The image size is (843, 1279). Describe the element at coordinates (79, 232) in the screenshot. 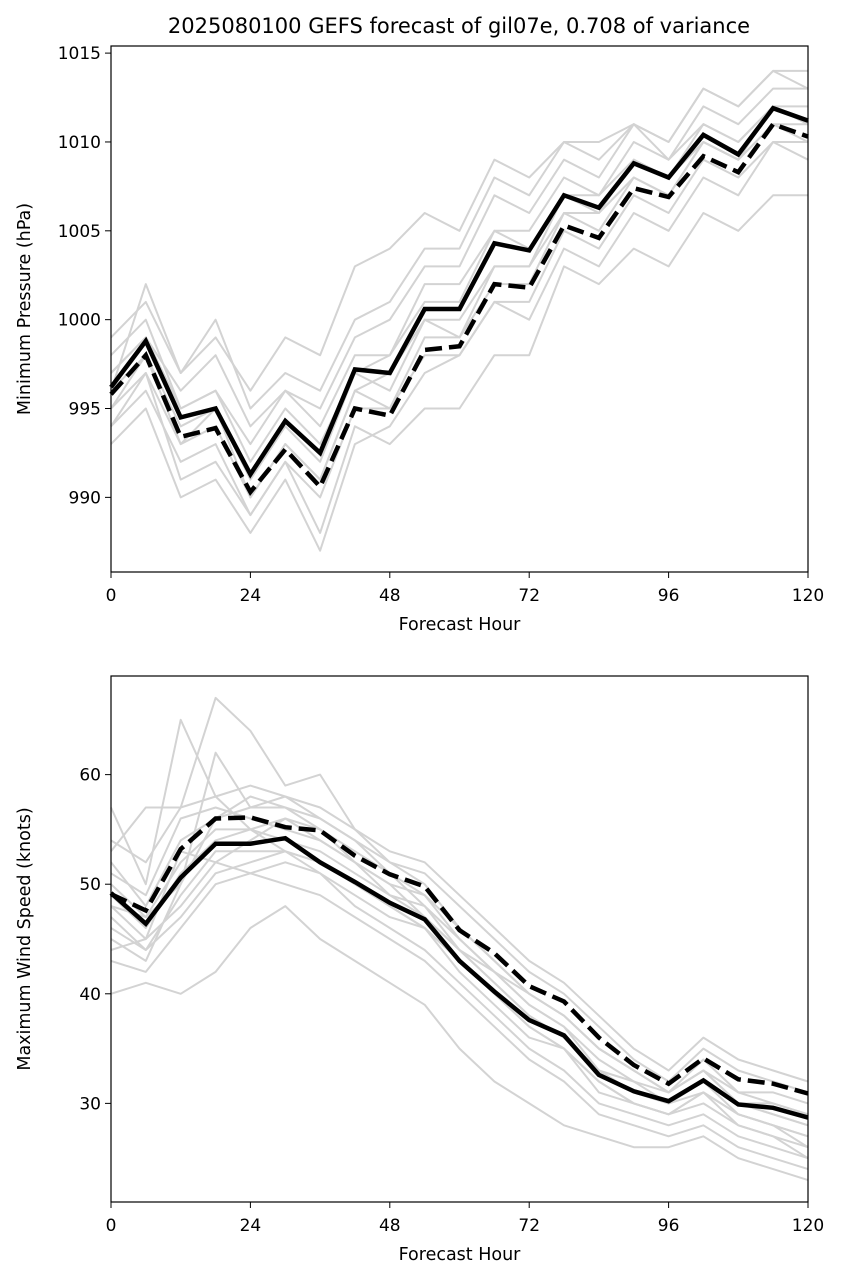

I see `pressure-y-tick-label: 1005` at that location.